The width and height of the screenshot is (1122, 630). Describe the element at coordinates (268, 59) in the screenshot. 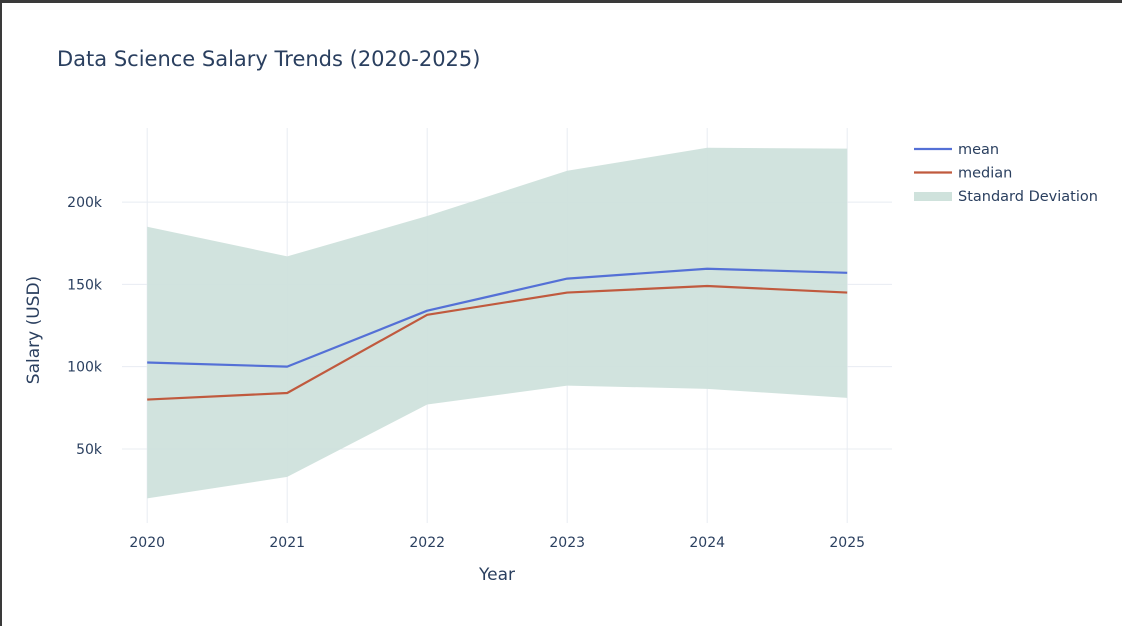

I see `chart-title: Data Science Salary Trends (2020-2025)` at that location.